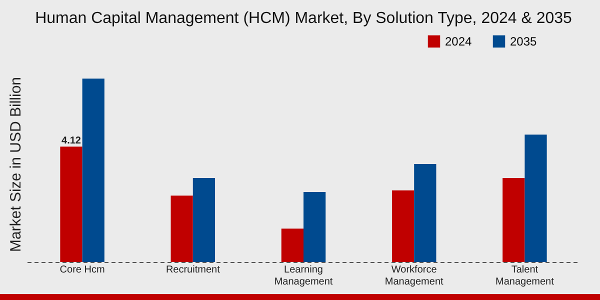  Describe the element at coordinates (72, 141) in the screenshot. I see `data-label: 4.12` at that location.